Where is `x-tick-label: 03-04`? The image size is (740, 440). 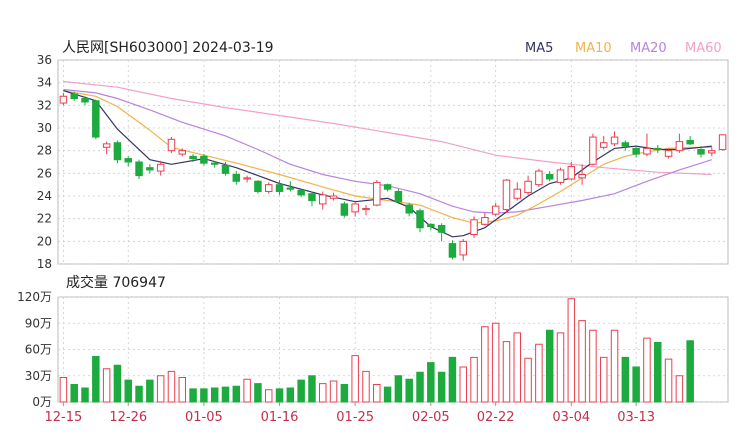 x-tick-label: 03-04 is located at coordinates (571, 417).